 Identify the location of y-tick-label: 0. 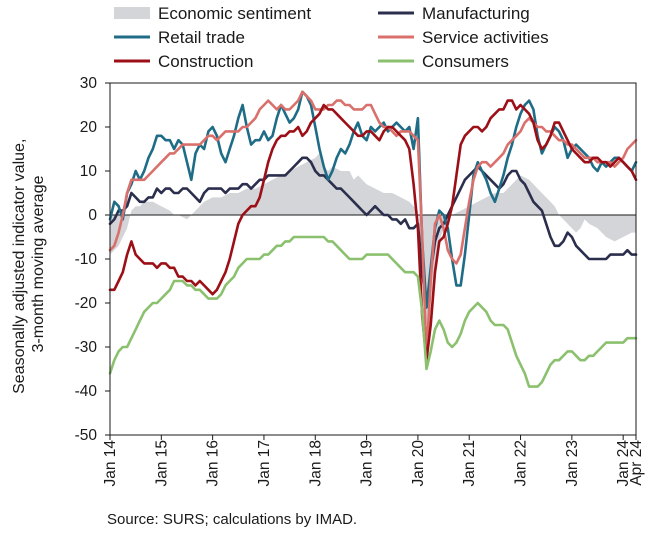
(92, 215).